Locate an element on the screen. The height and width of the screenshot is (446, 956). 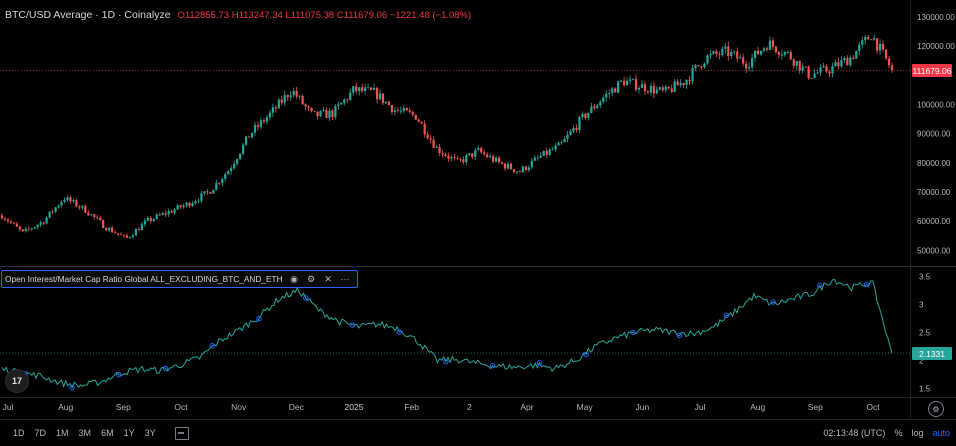
timeframe-buttons: 1D 7D 1M 3M 6M 1Y 3Y is located at coordinates (84, 433).